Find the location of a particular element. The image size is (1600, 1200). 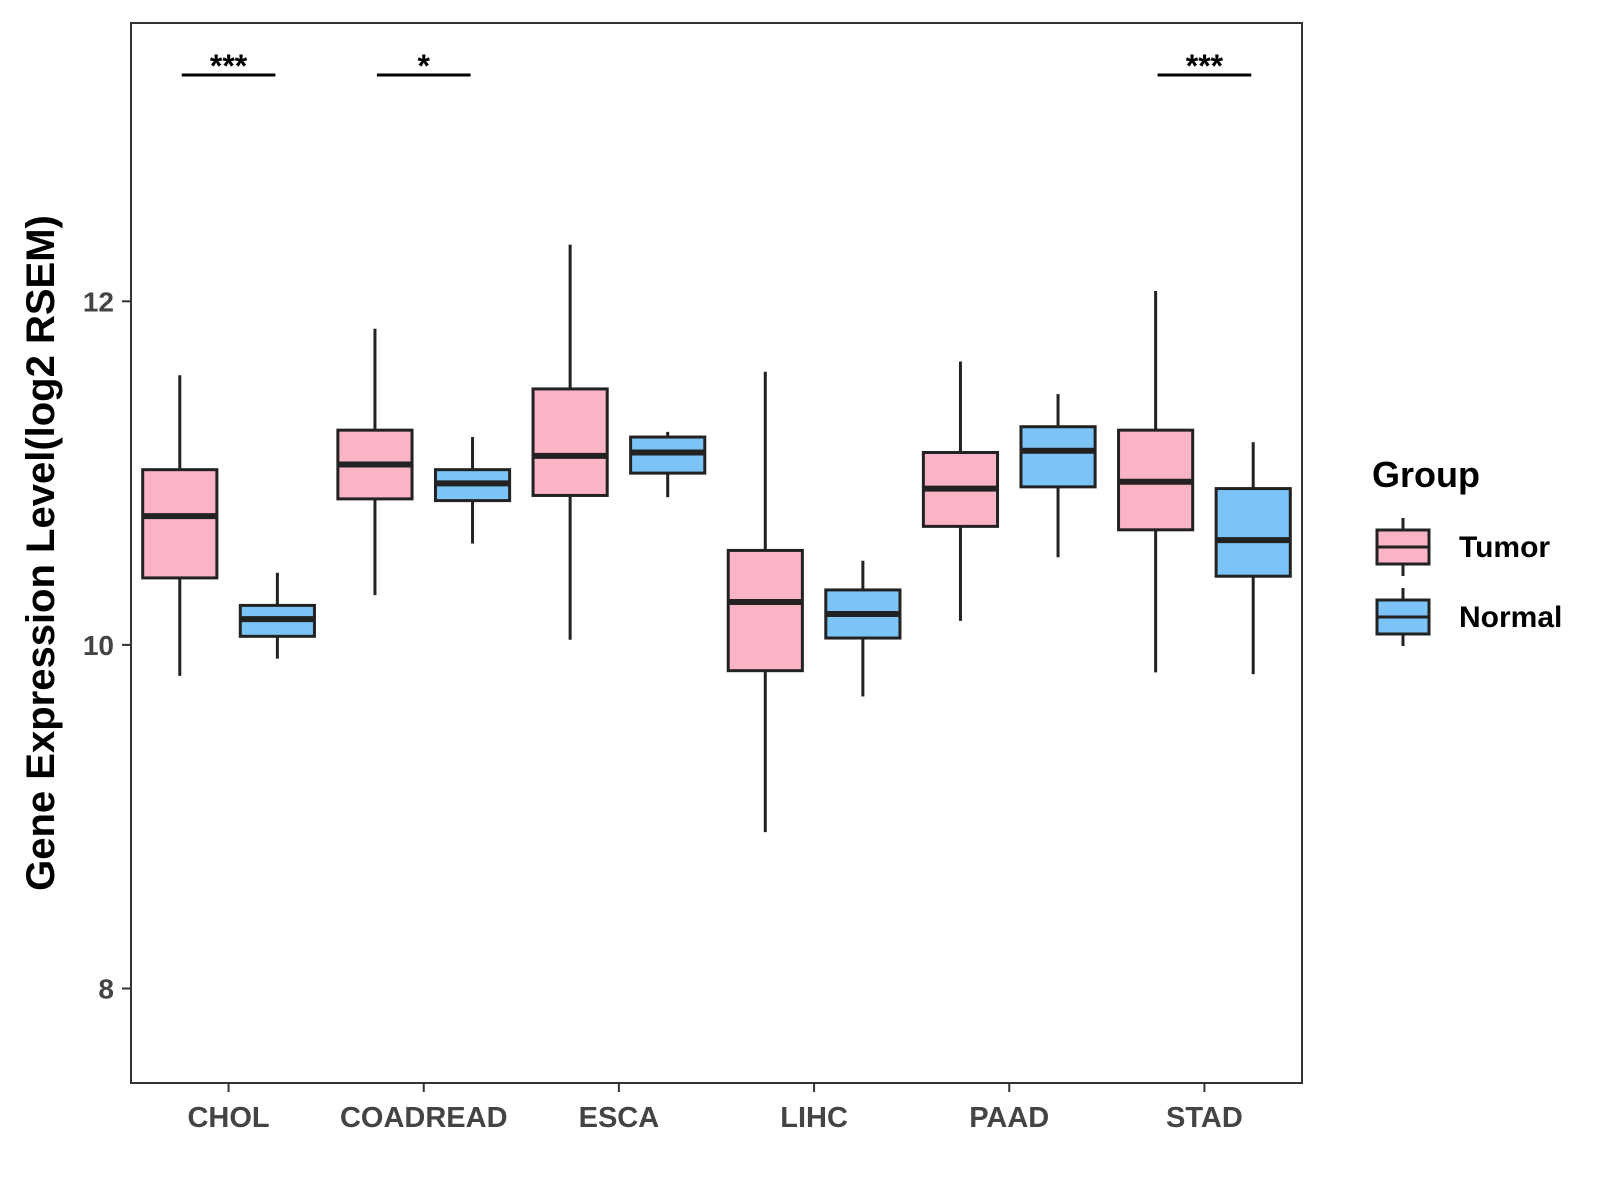

significance-label-stad: *** is located at coordinates (1205, 66).